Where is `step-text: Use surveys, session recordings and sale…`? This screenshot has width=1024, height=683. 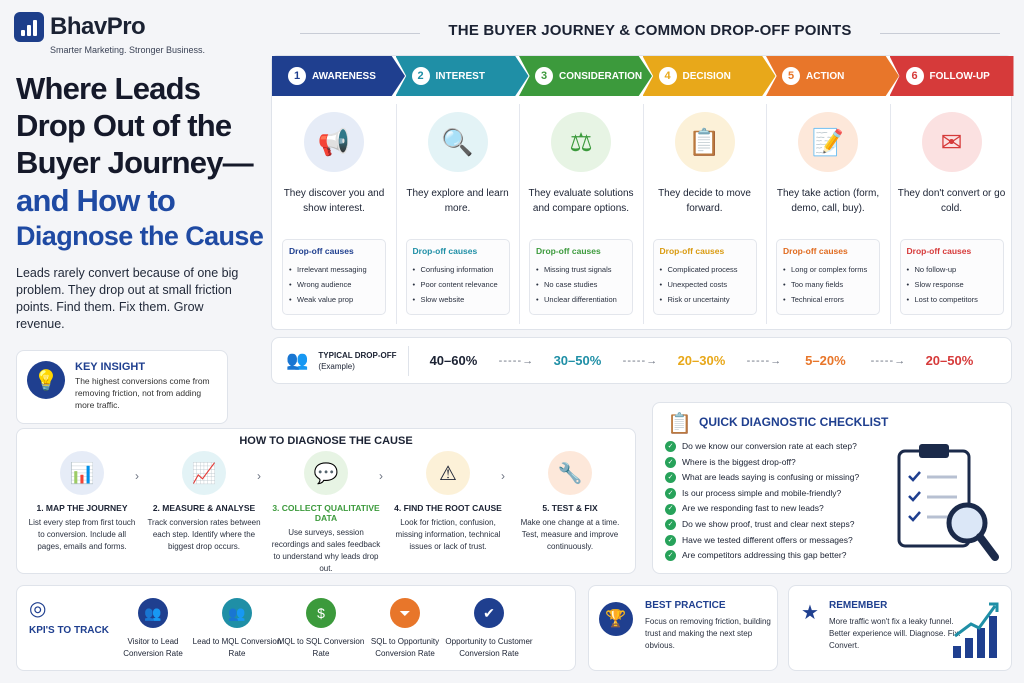 step-text: Use surveys, session recordings and sale… is located at coordinates (326, 550).